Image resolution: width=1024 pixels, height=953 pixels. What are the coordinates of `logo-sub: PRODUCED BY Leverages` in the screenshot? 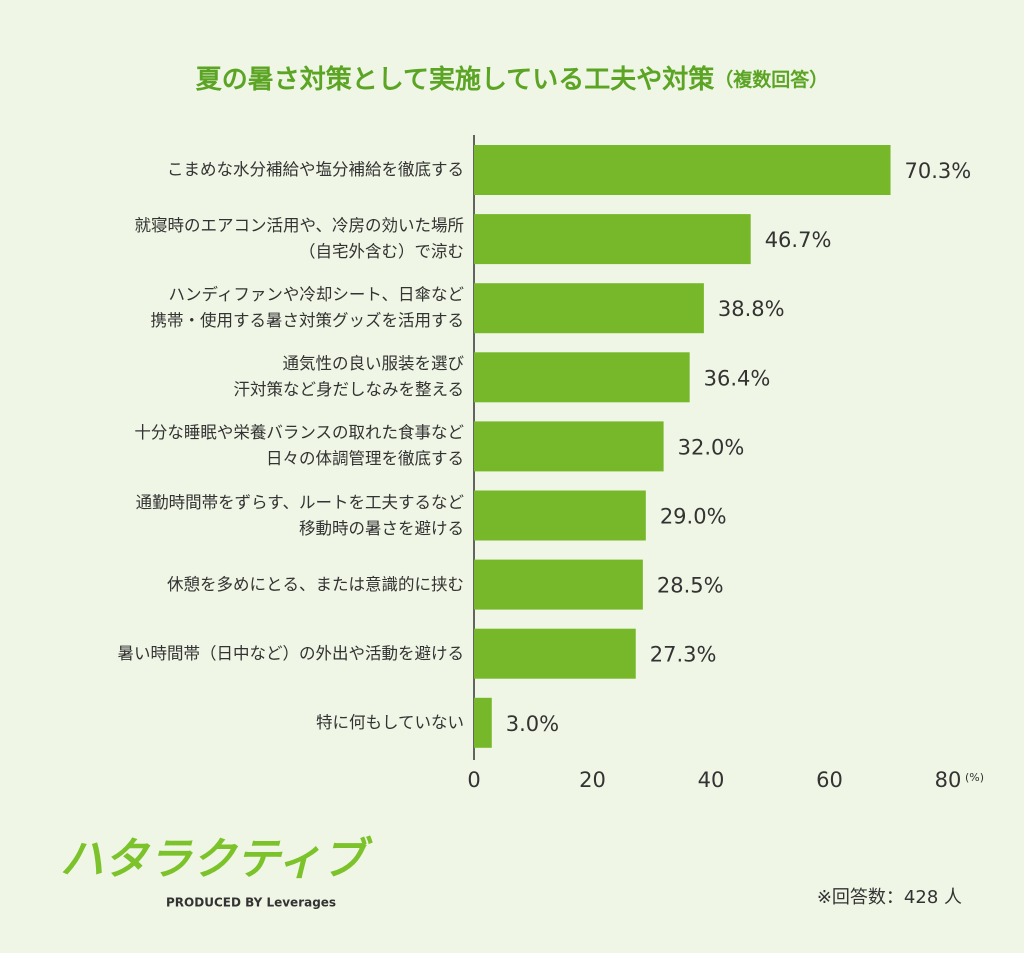 It's located at (251, 903).